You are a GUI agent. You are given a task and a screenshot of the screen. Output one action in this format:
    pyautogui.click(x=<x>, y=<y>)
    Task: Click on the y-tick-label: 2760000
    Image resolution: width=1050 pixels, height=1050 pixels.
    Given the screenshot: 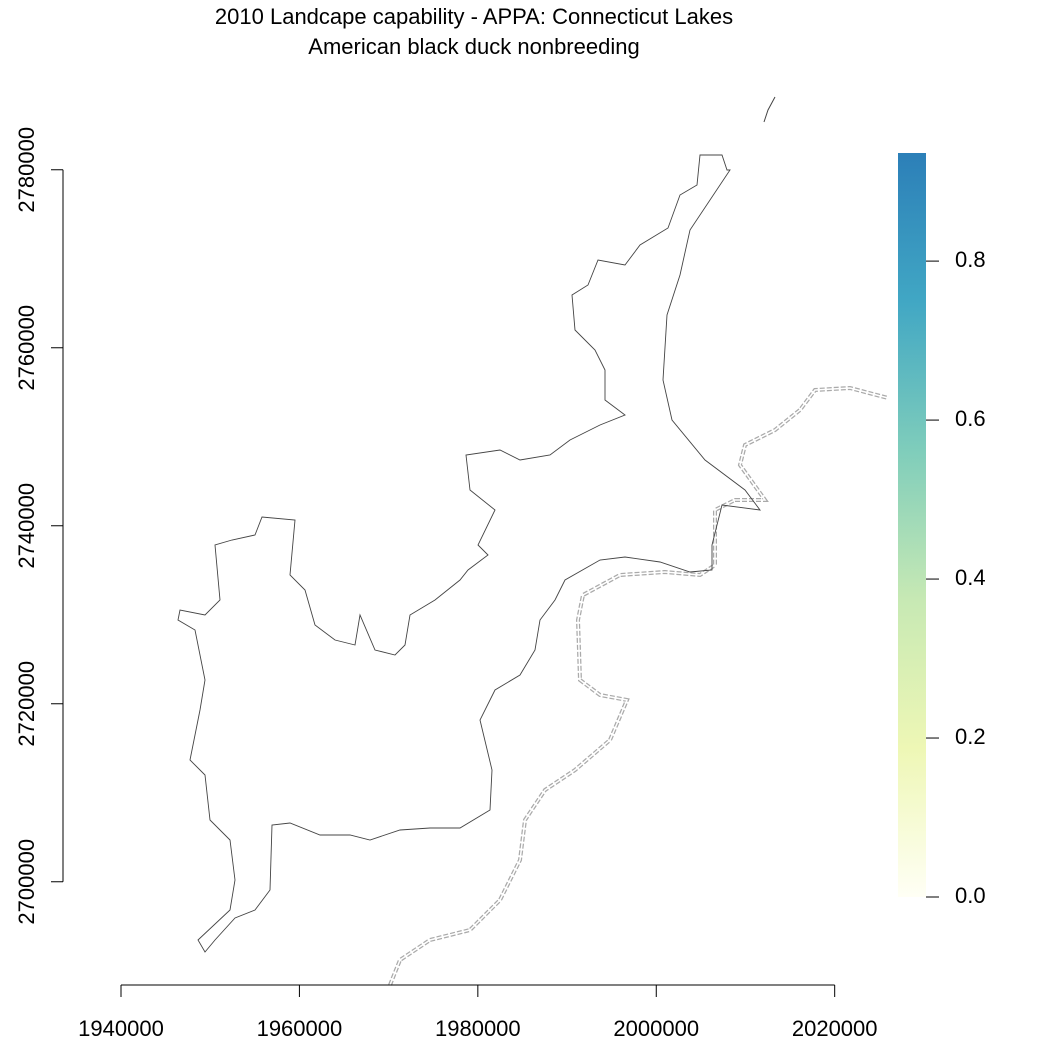 What is the action you would take?
    pyautogui.click(x=26, y=348)
    